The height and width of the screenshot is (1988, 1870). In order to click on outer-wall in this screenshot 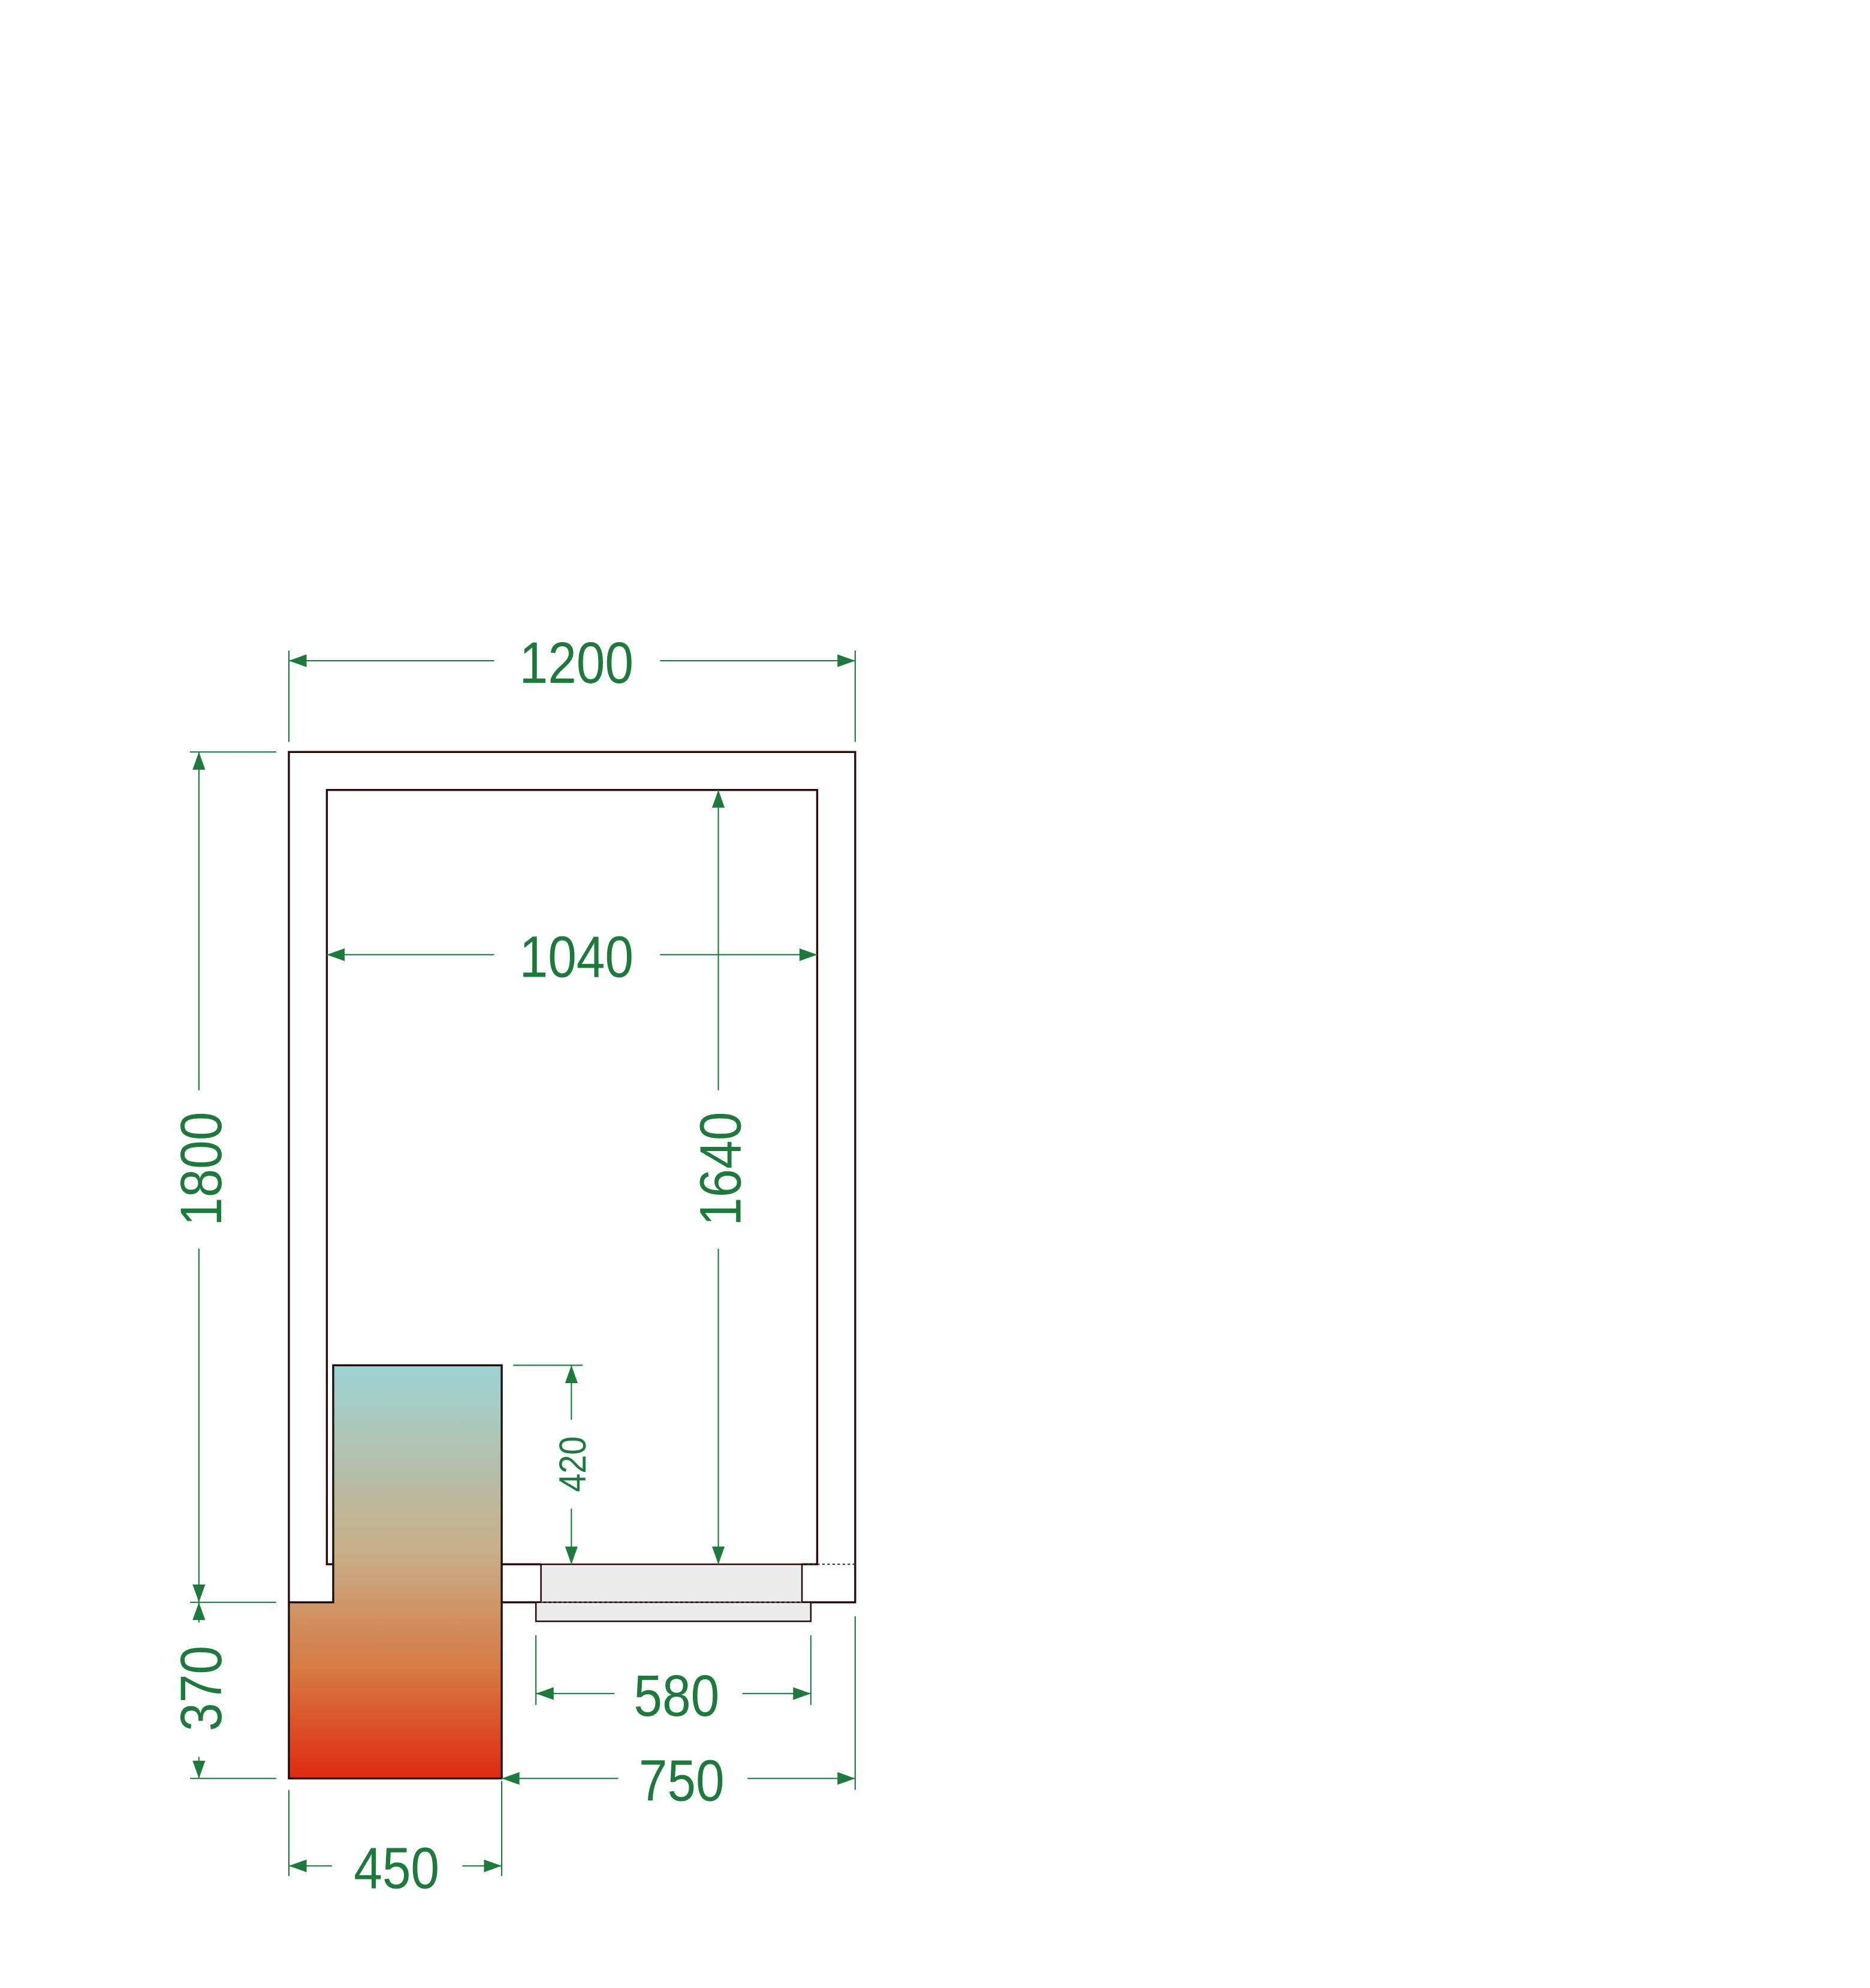, I will do `click(572, 1177)`.